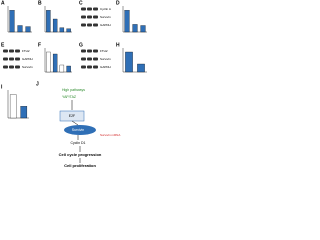  What do you see at coordinates (72, 116) in the screenshot?
I see `diagram-label: E2F` at bounding box center [72, 116].